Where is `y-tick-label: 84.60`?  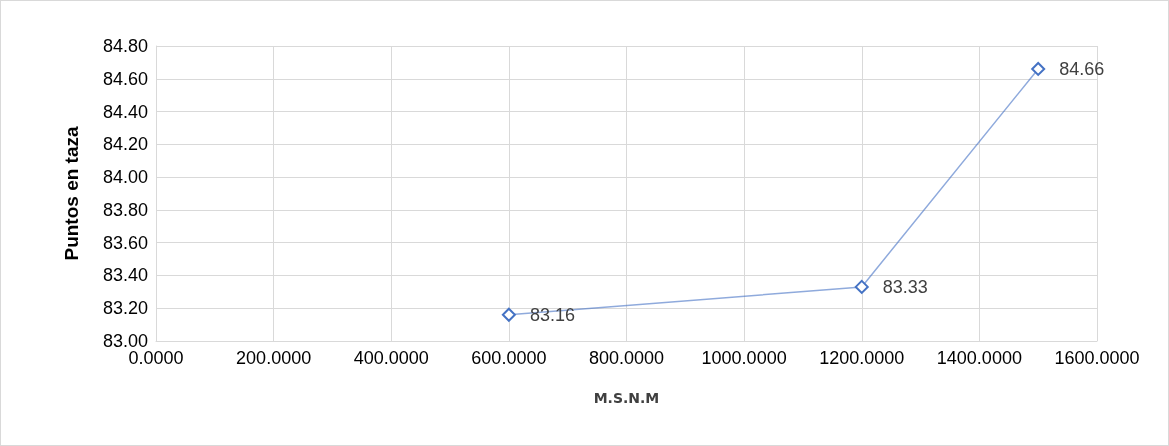
y-tick-label: 84.60 is located at coordinates (125, 78).